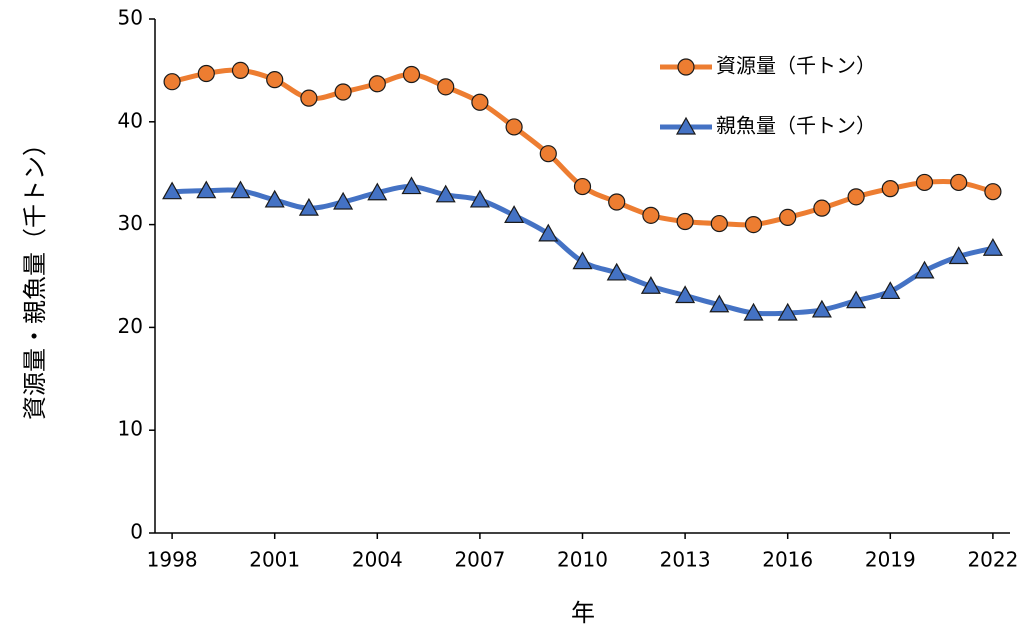  Describe the element at coordinates (582, 560) in the screenshot. I see `x-tick-label: 2010` at that location.